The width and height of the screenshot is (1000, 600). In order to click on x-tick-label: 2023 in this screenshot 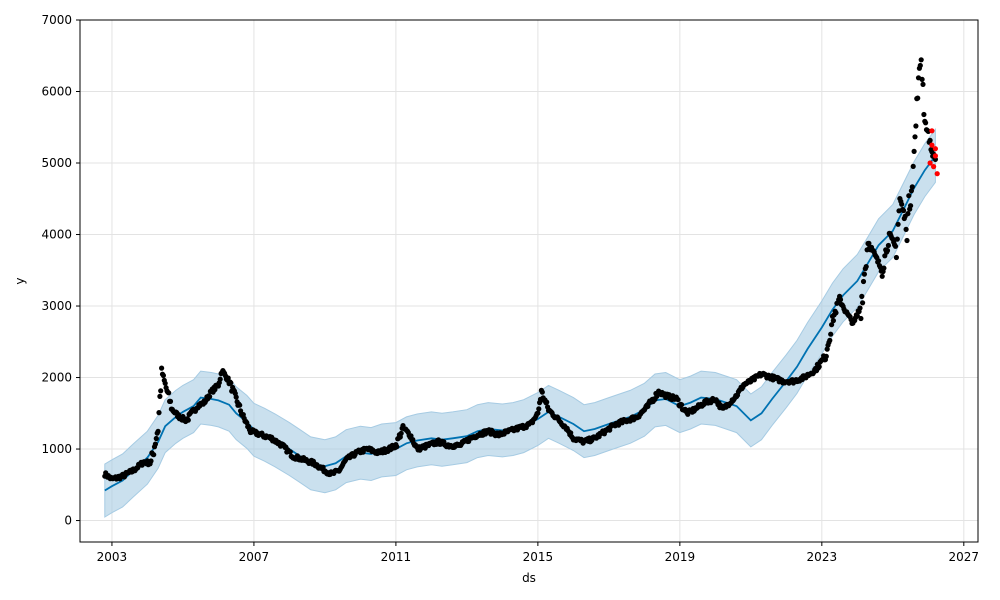, I will do `click(822, 557)`.